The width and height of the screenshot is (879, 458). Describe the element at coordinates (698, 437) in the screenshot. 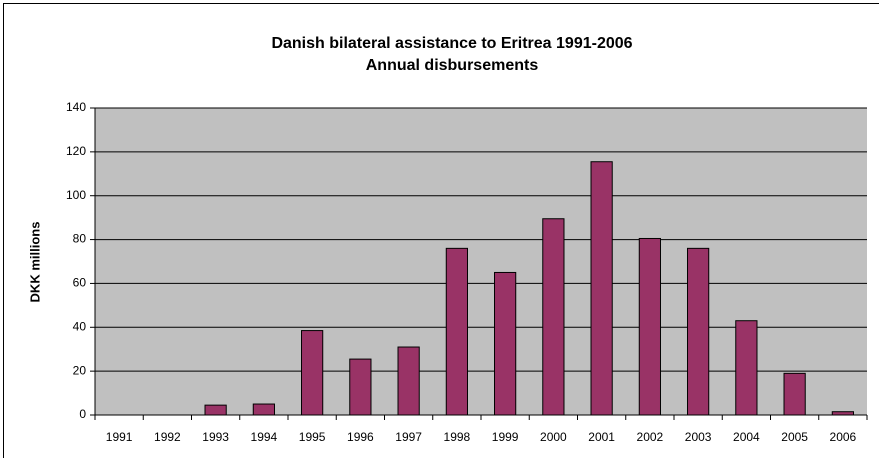

I see `x-tick-label: 2003` at that location.